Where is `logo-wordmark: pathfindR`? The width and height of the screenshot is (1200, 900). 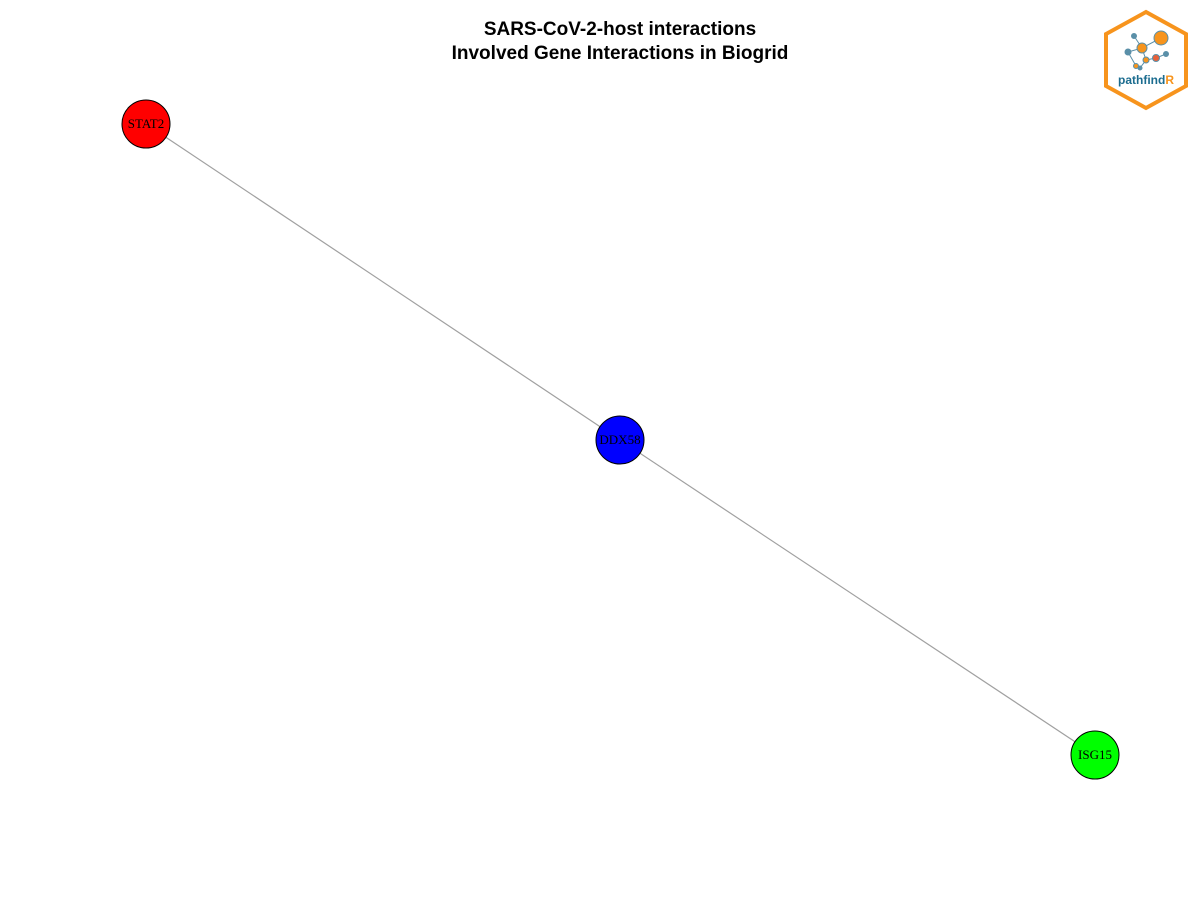
logo-wordmark: pathfindR is located at coordinates (1146, 80).